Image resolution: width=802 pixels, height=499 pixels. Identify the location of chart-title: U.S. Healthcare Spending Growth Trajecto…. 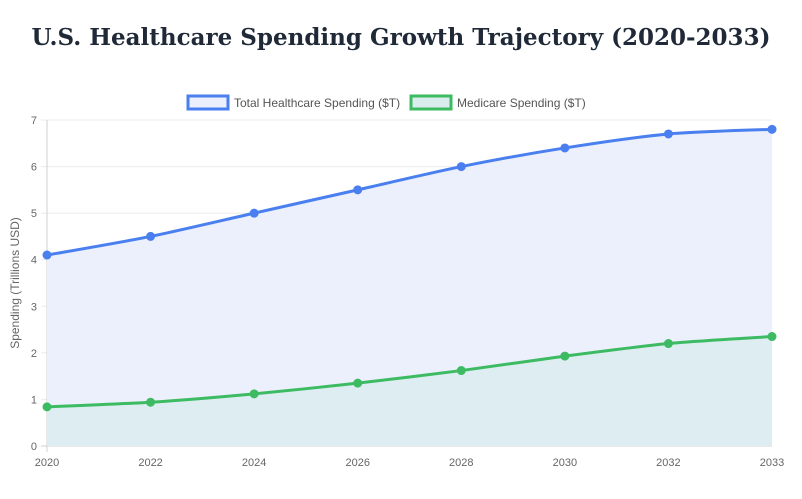
(401, 37).